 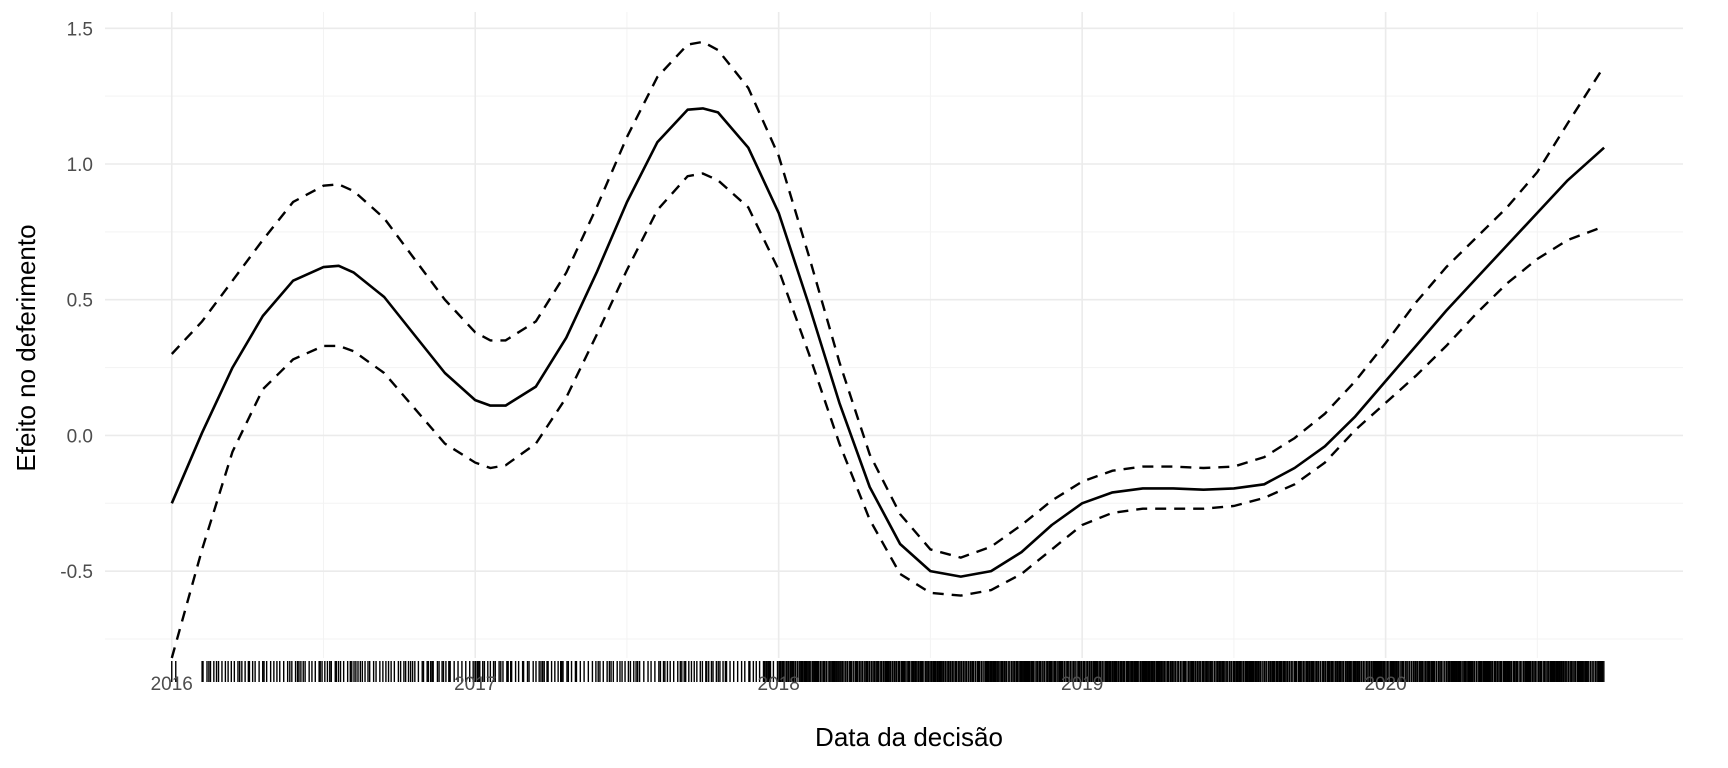 I want to click on x-tick-label: 2020, so click(x=1385, y=684).